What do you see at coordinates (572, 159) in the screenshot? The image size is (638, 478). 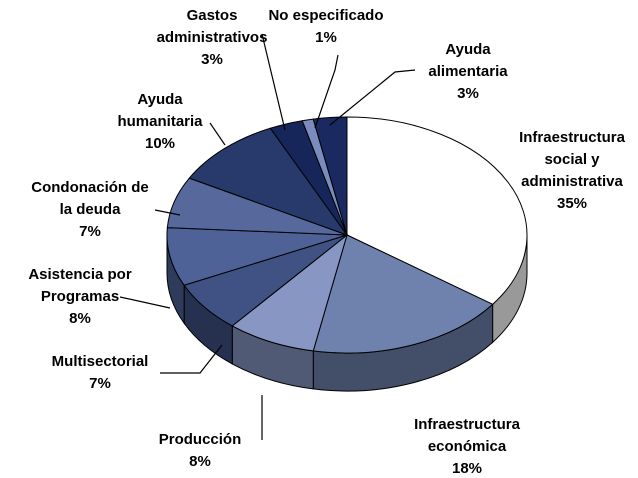 I see `slice-label: social y` at bounding box center [572, 159].